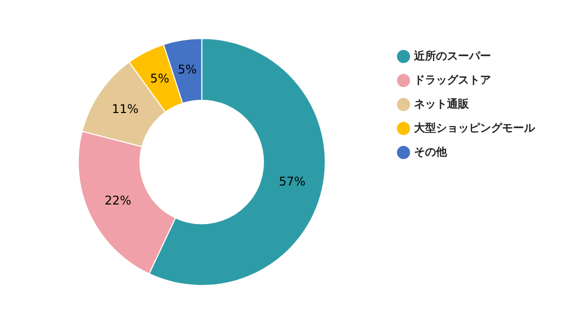 Image resolution: width=573 pixels, height=324 pixels. What do you see at coordinates (442, 103) in the screenshot?
I see `legend-label: ネット通販` at bounding box center [442, 103].